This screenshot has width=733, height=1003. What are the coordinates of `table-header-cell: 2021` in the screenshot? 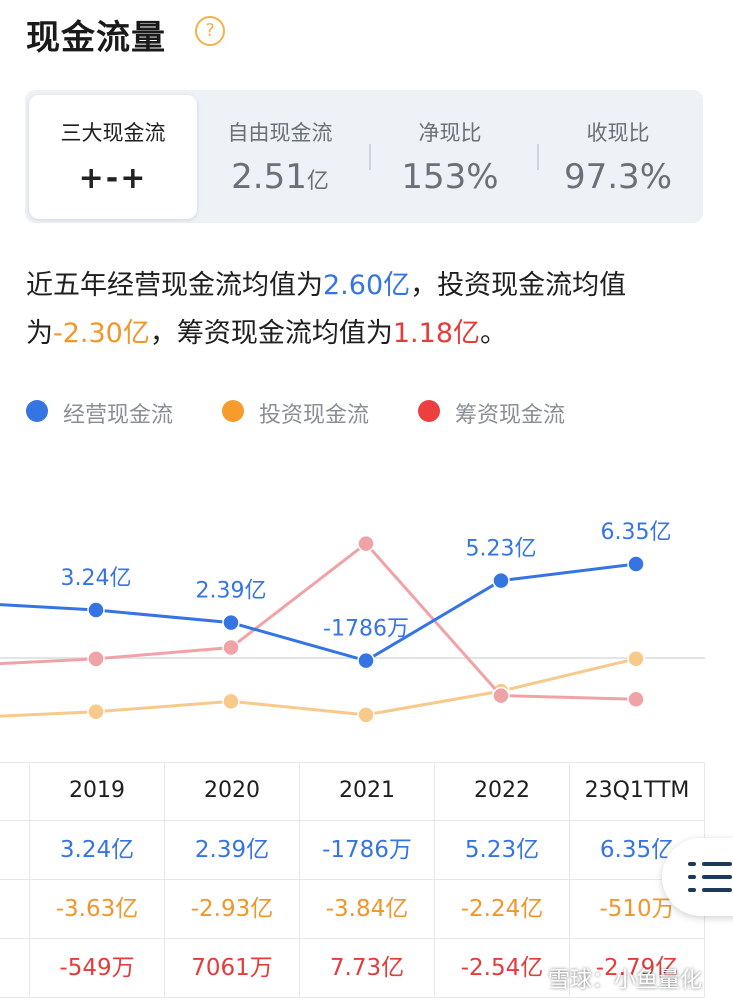 It's located at (367, 791).